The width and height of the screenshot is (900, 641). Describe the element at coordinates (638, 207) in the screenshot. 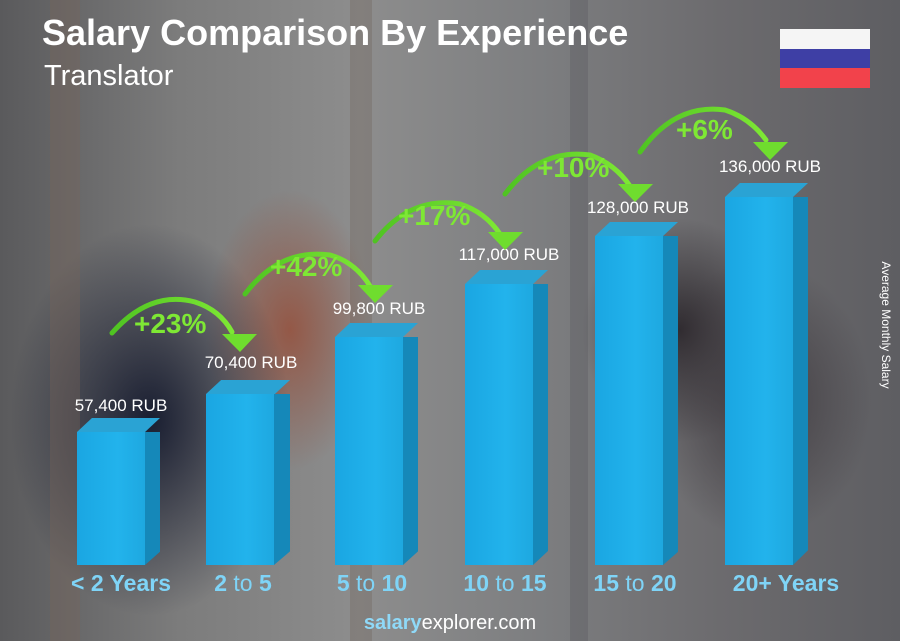

I see `value-label: 128,000 RUB` at that location.